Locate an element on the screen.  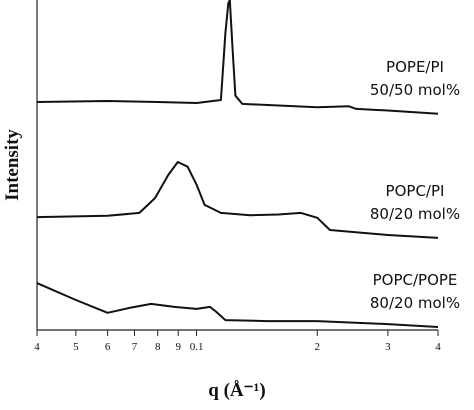
x-tick-label: 5 is located at coordinates (76, 347).